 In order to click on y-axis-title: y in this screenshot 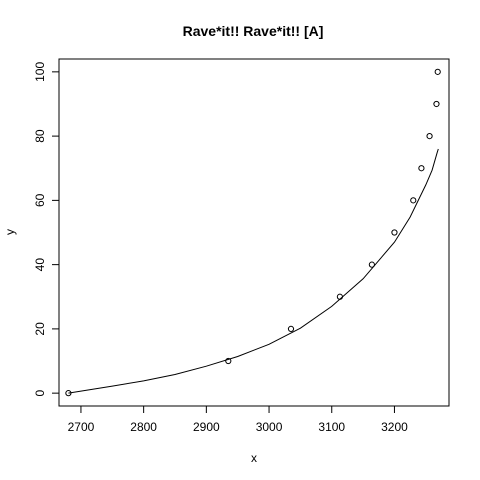, I will do `click(10, 232)`.